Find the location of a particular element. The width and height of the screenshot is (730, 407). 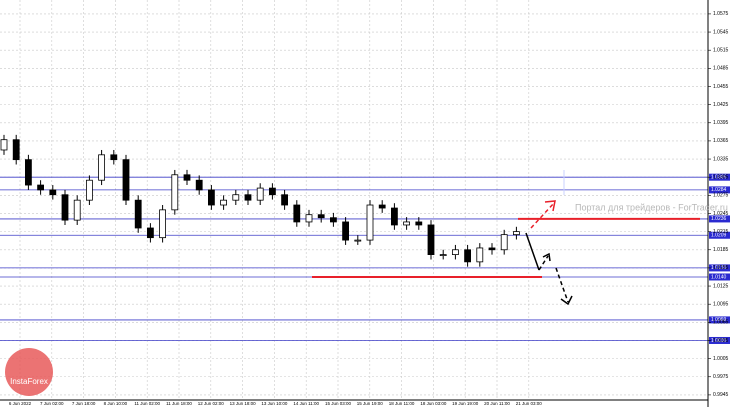

y-tick-label: 1.0275 is located at coordinates (721, 196).